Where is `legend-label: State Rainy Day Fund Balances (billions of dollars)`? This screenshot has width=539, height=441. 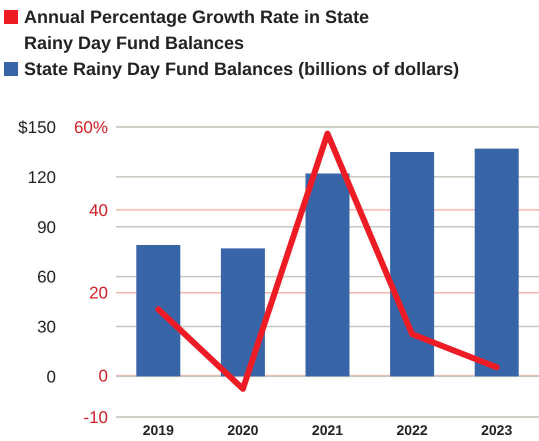 legend-label: State Rainy Day Fund Balances (billions of dollars) is located at coordinates (242, 69).